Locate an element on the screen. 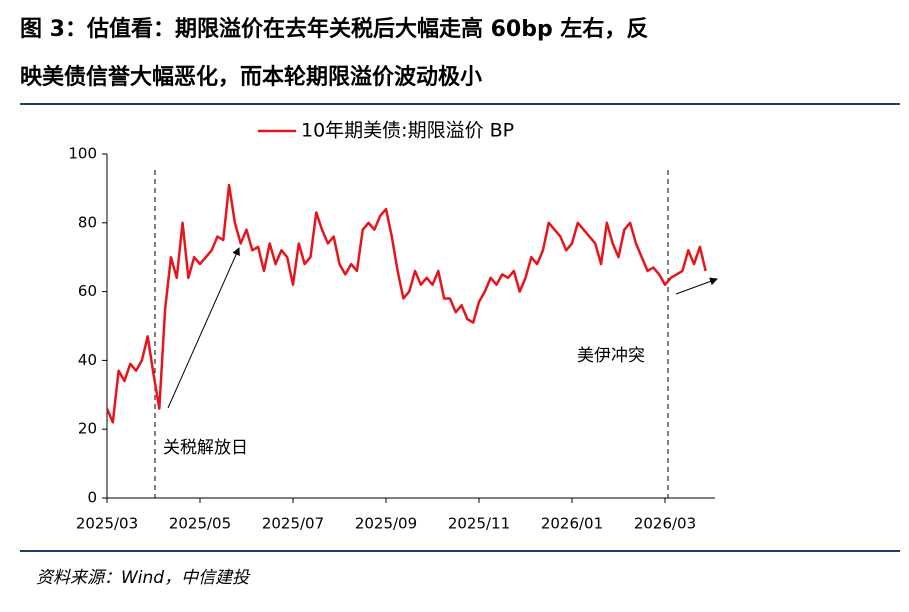 This screenshot has height=612, width=909. x-tick-label: 2026/01 is located at coordinates (572, 524).